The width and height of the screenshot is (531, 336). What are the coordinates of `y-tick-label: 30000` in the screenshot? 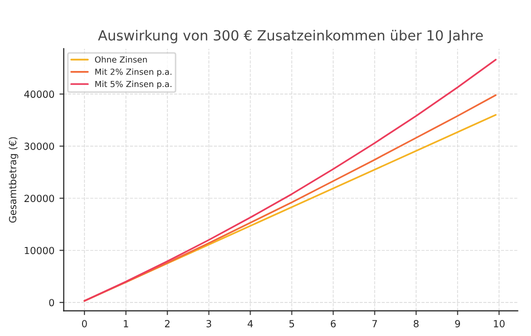 It's located at (39, 146).